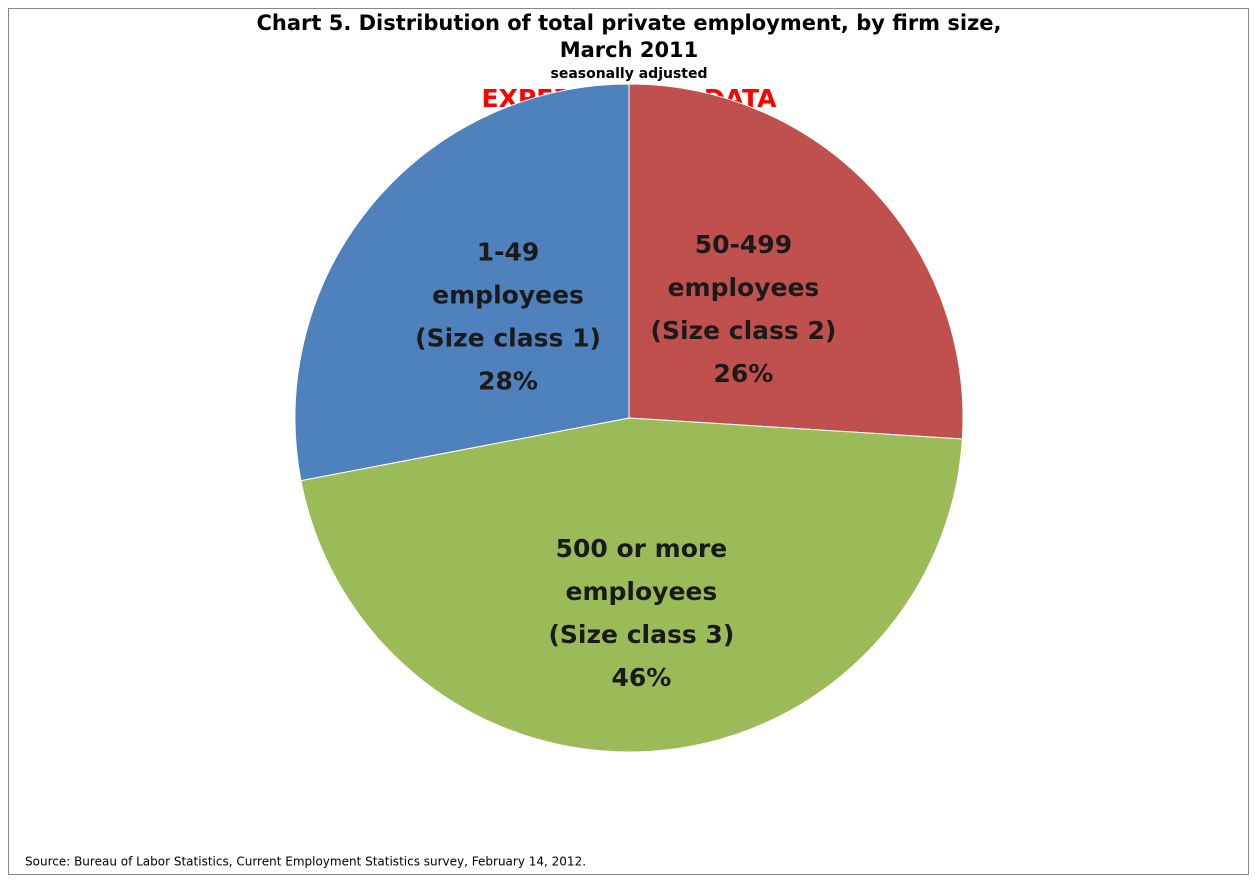 The width and height of the screenshot is (1257, 880). Describe the element at coordinates (508, 294) in the screenshot. I see `slice-label: 1-49 employees (Size class 1)` at that location.